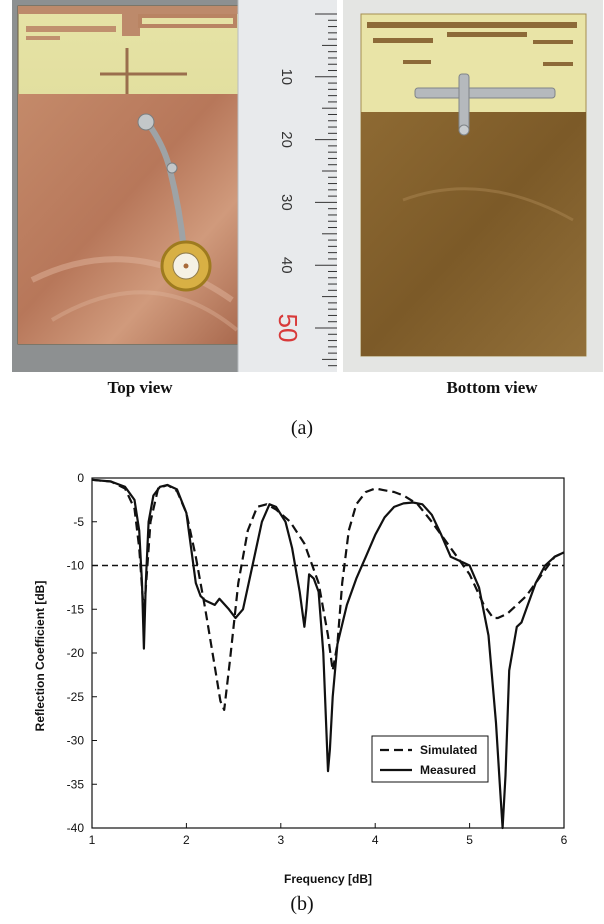 The image size is (604, 924). Describe the element at coordinates (76, 653) in the screenshot. I see `y-tick-label: -20` at that location.